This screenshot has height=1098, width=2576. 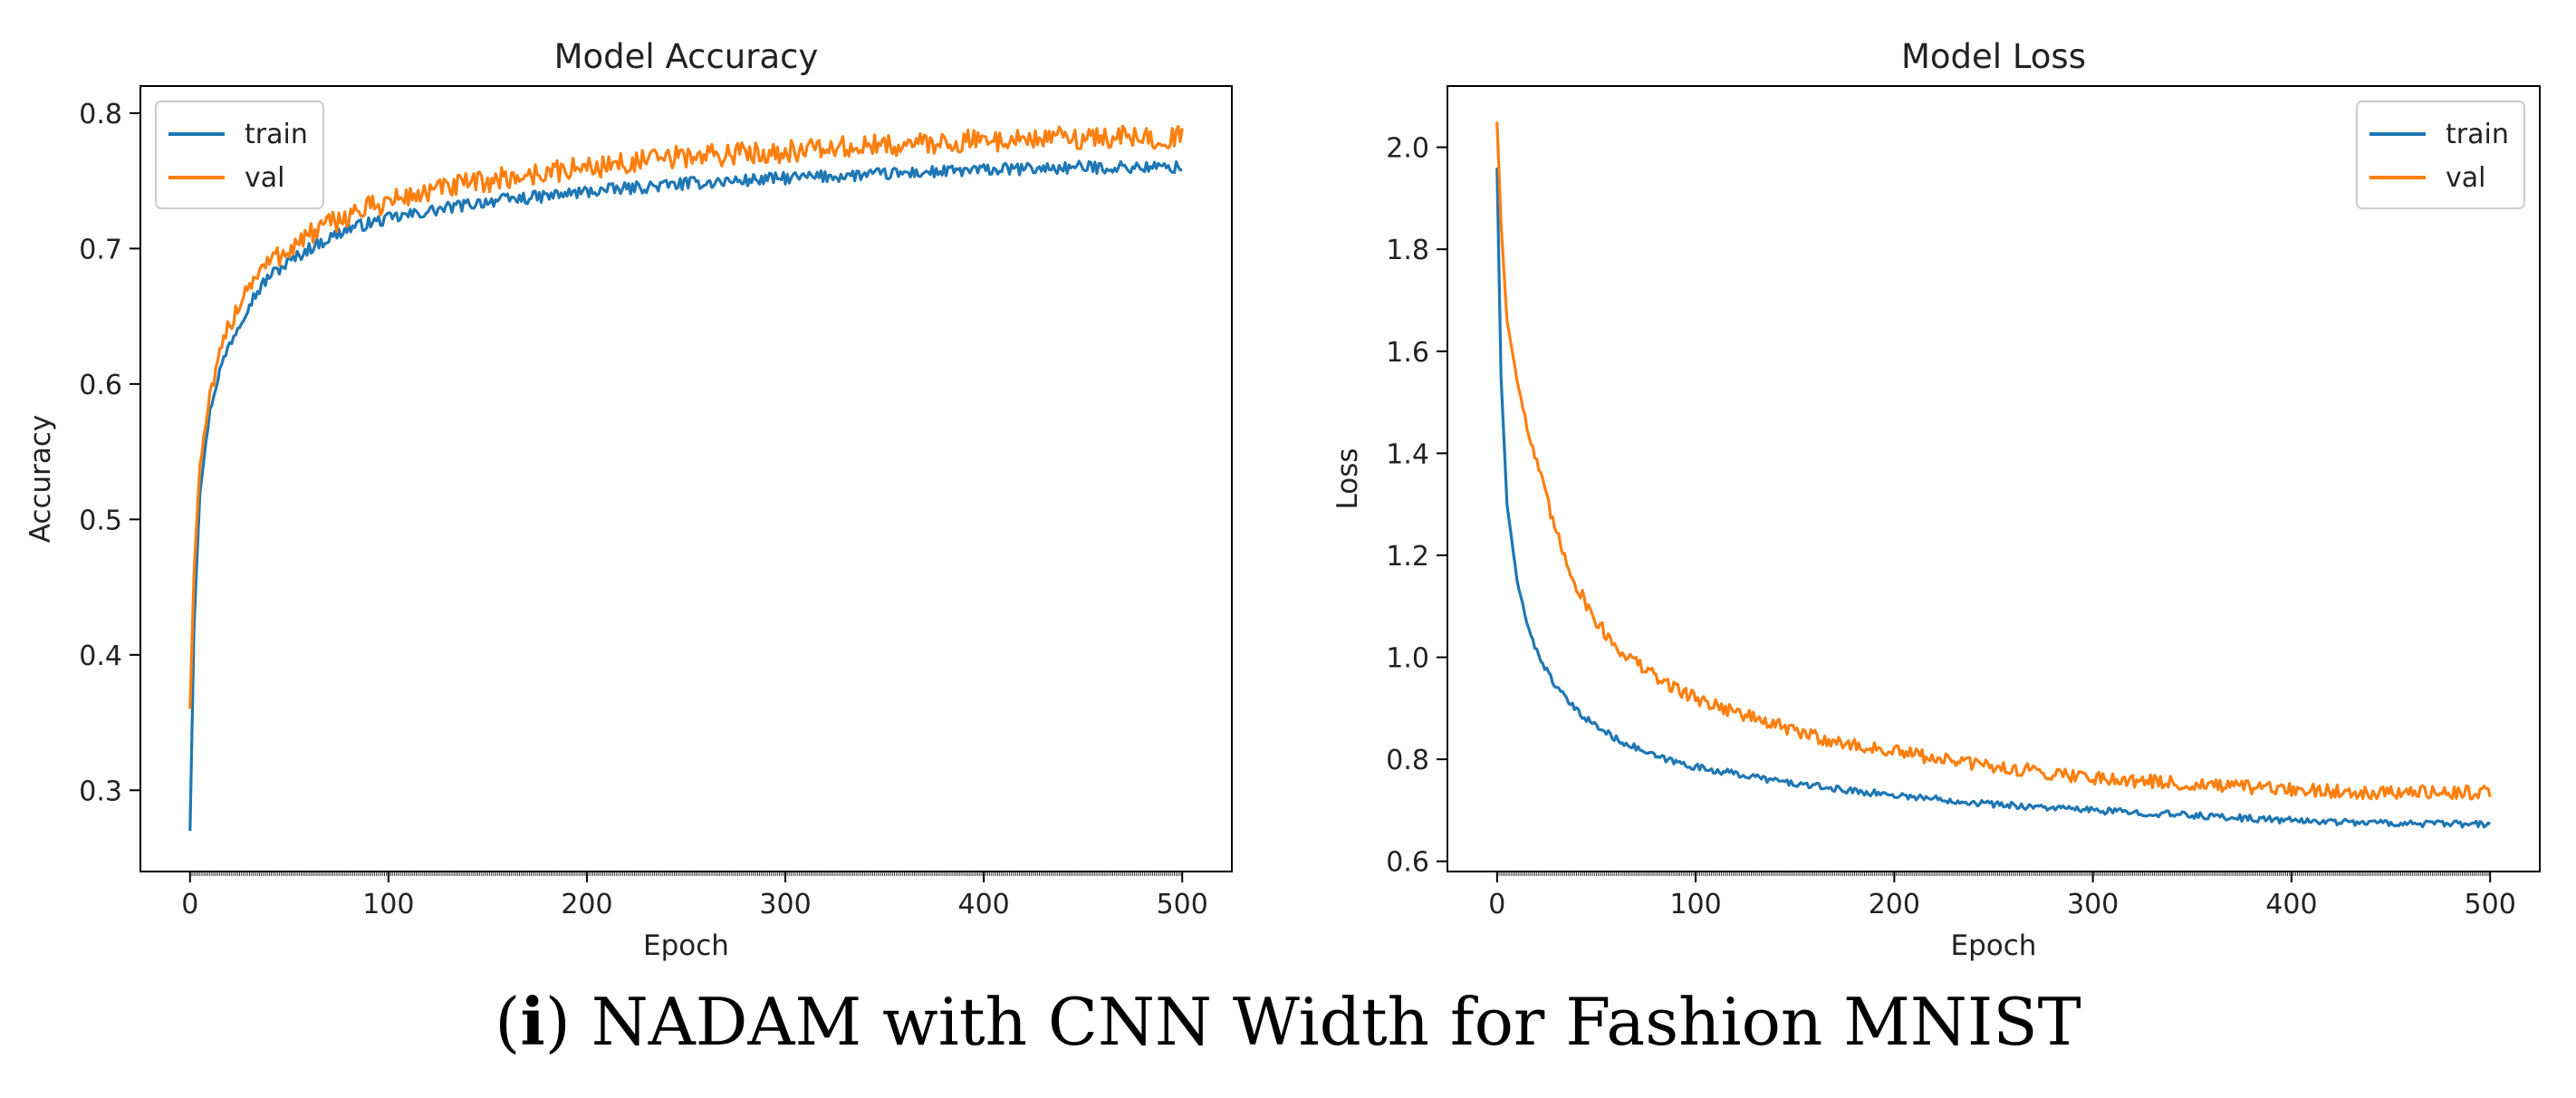 What do you see at coordinates (1347, 479) in the screenshot?
I see `y-axis-label: Loss` at bounding box center [1347, 479].